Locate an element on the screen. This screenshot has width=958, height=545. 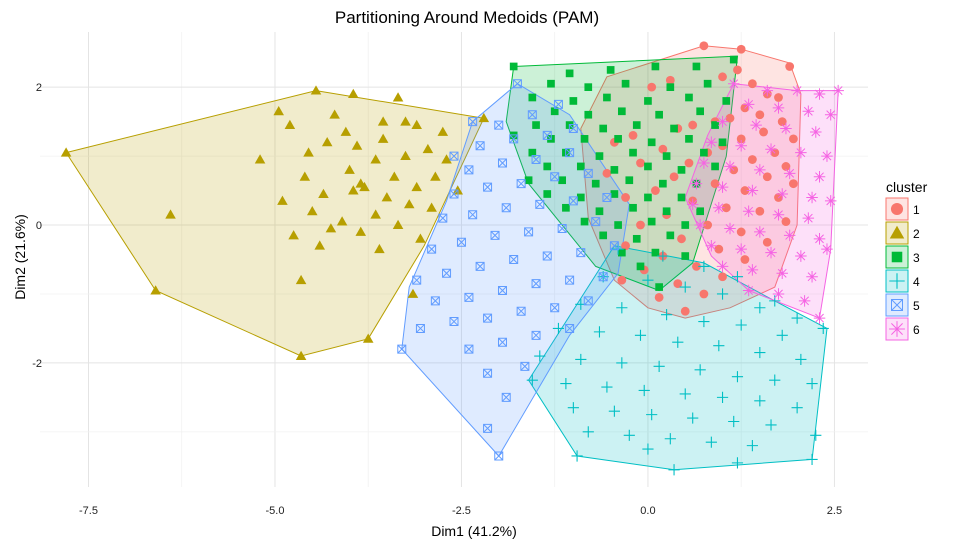
legend-label: 3 is located at coordinates (916, 258).